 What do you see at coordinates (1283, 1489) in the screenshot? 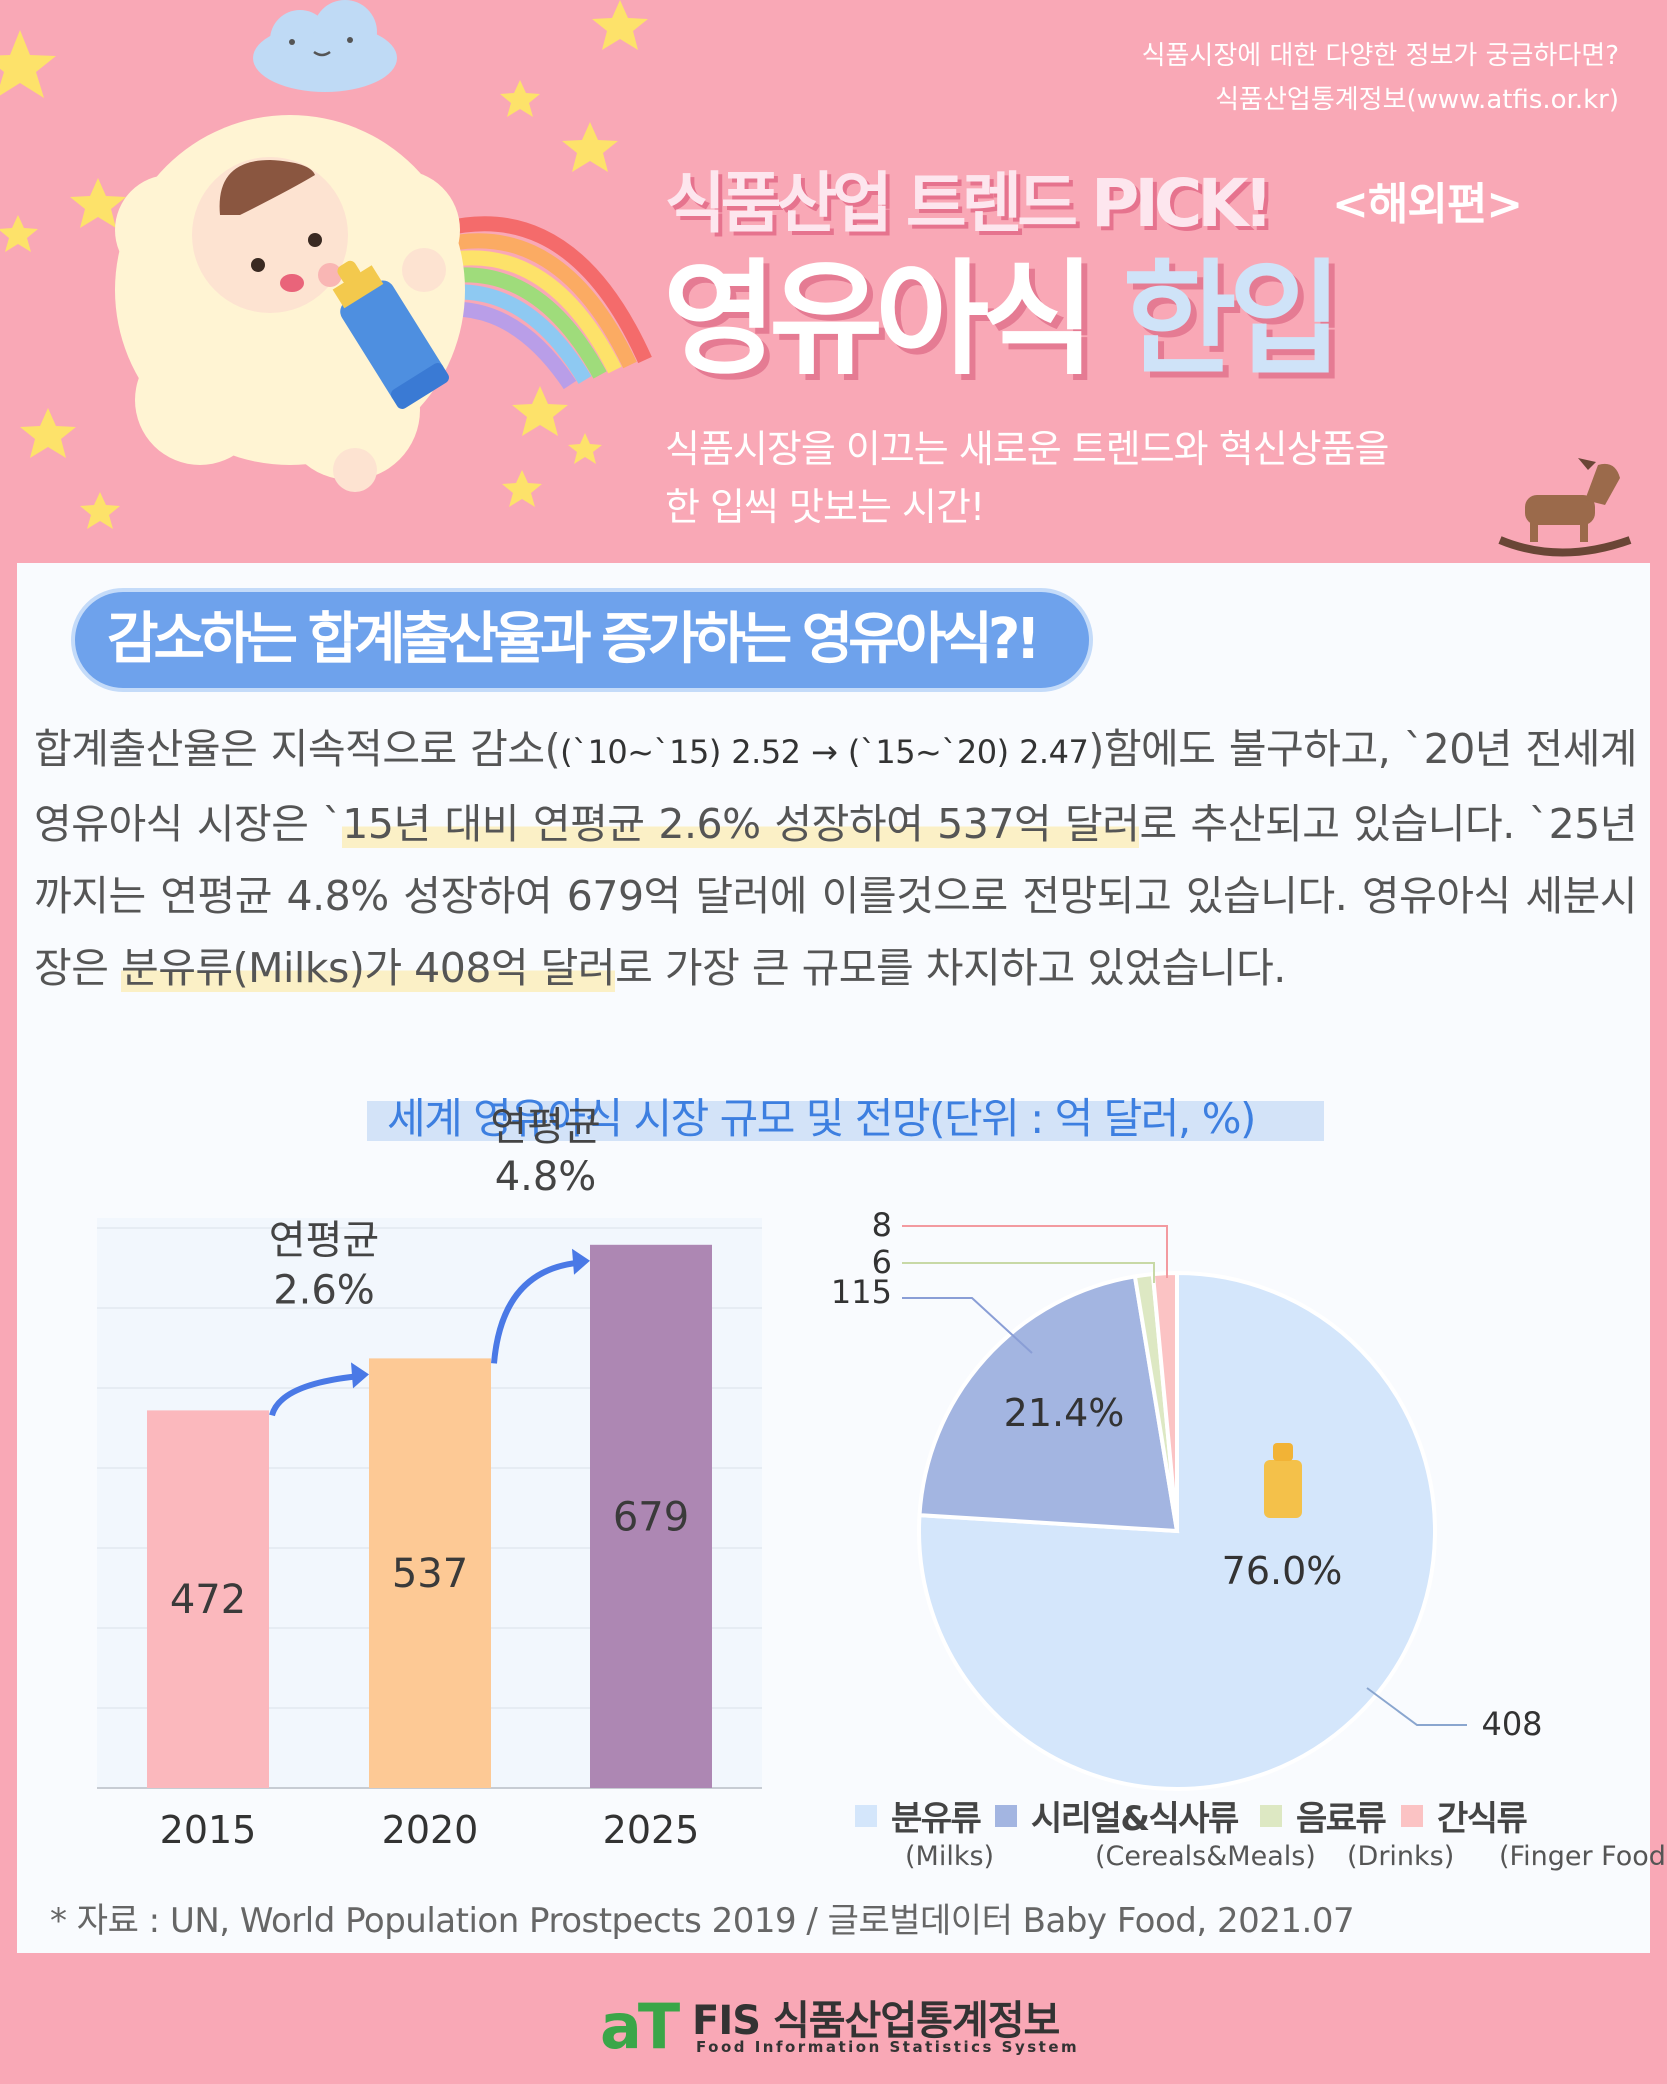
I see `bottle-icon` at bounding box center [1283, 1489].